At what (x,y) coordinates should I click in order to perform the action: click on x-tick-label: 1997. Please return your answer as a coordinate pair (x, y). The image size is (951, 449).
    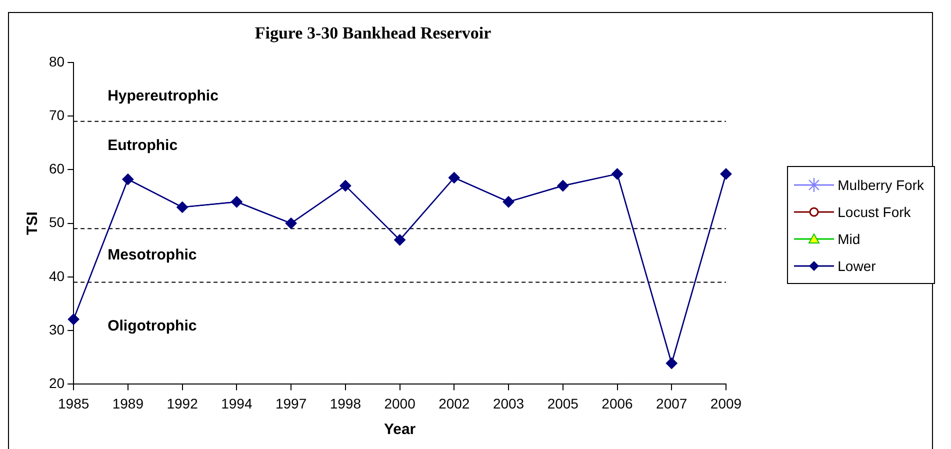
    Looking at the image, I should click on (291, 403).